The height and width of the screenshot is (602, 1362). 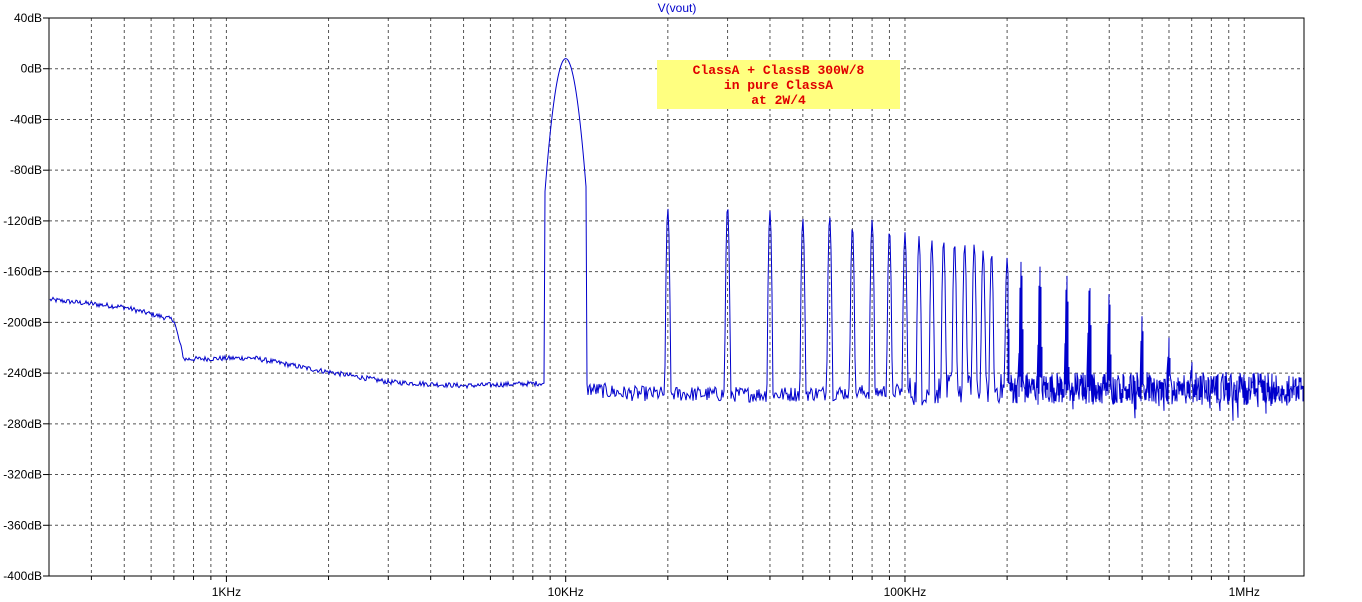 What do you see at coordinates (22, 525) in the screenshot?
I see `y-tick-label: -360dB` at bounding box center [22, 525].